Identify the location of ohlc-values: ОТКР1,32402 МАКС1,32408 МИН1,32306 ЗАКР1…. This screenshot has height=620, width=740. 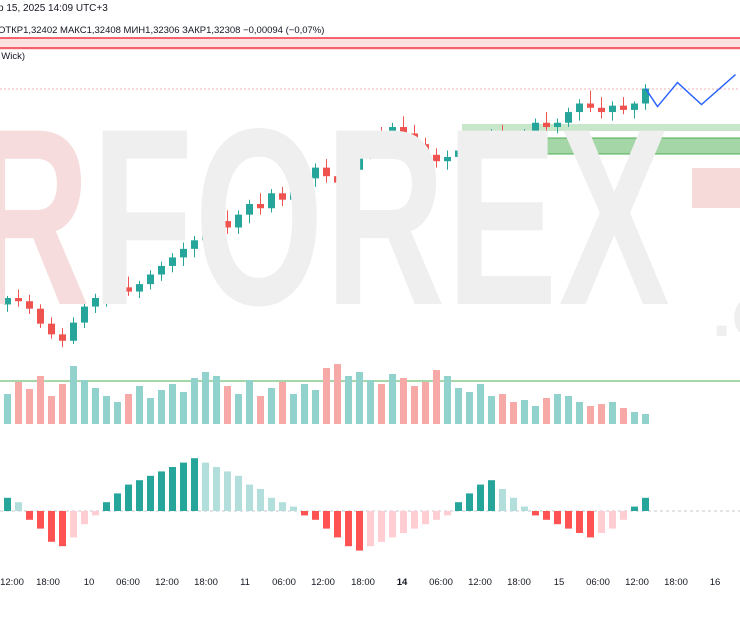
(120, 30).